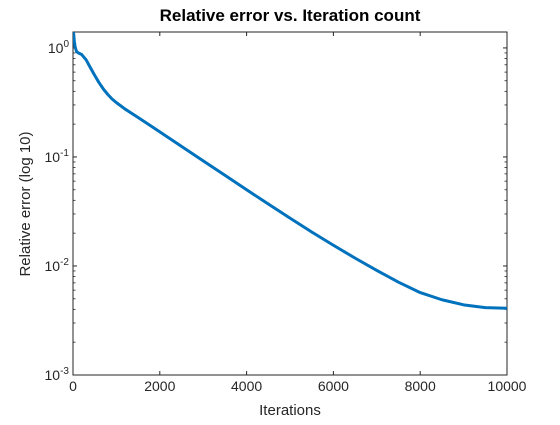 Image resolution: width=560 pixels, height=425 pixels. What do you see at coordinates (246, 386) in the screenshot?
I see `x-tick-label: 4000` at bounding box center [246, 386].